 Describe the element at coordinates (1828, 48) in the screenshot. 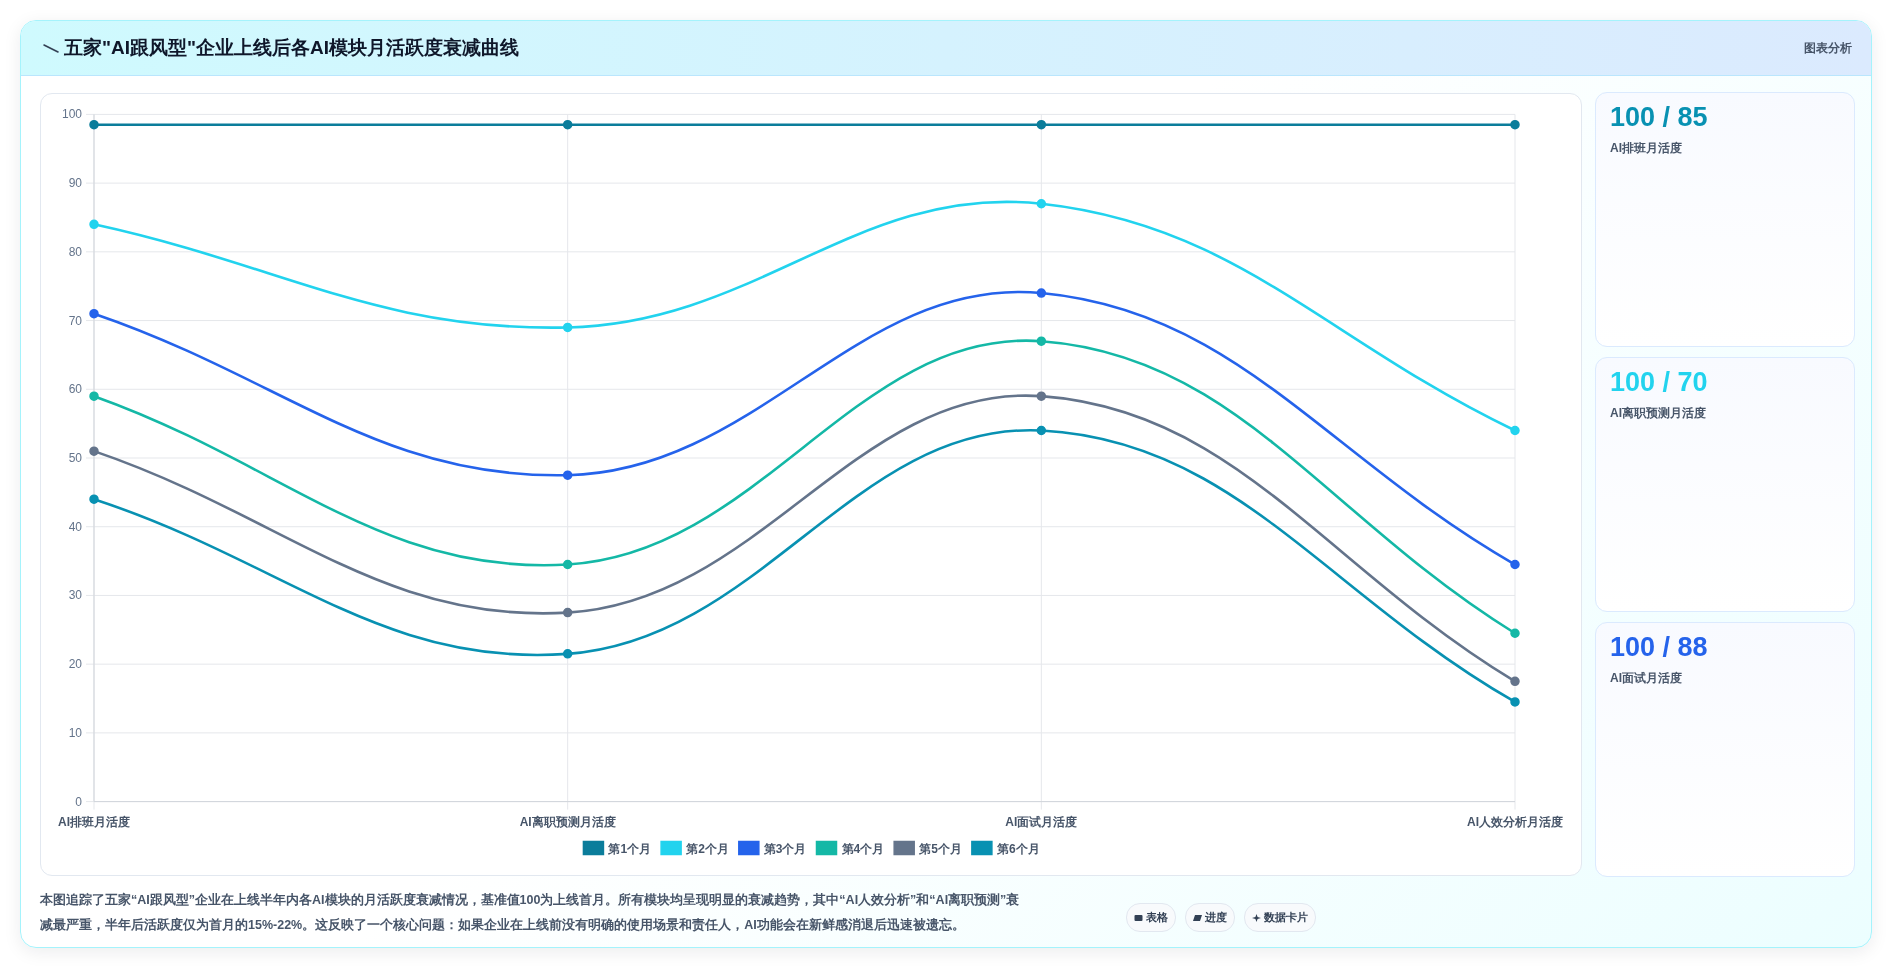

I see `text: 图表分析` at that location.